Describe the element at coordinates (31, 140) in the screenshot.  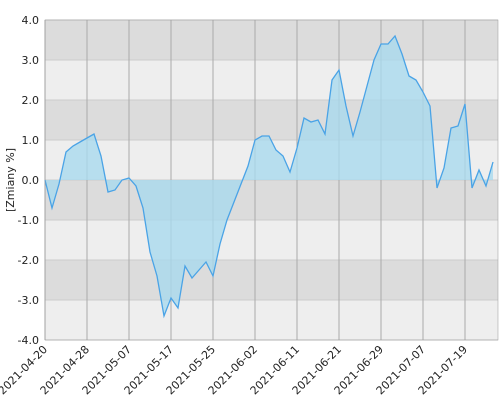
I see `y-tick-label: 1.0` at that location.